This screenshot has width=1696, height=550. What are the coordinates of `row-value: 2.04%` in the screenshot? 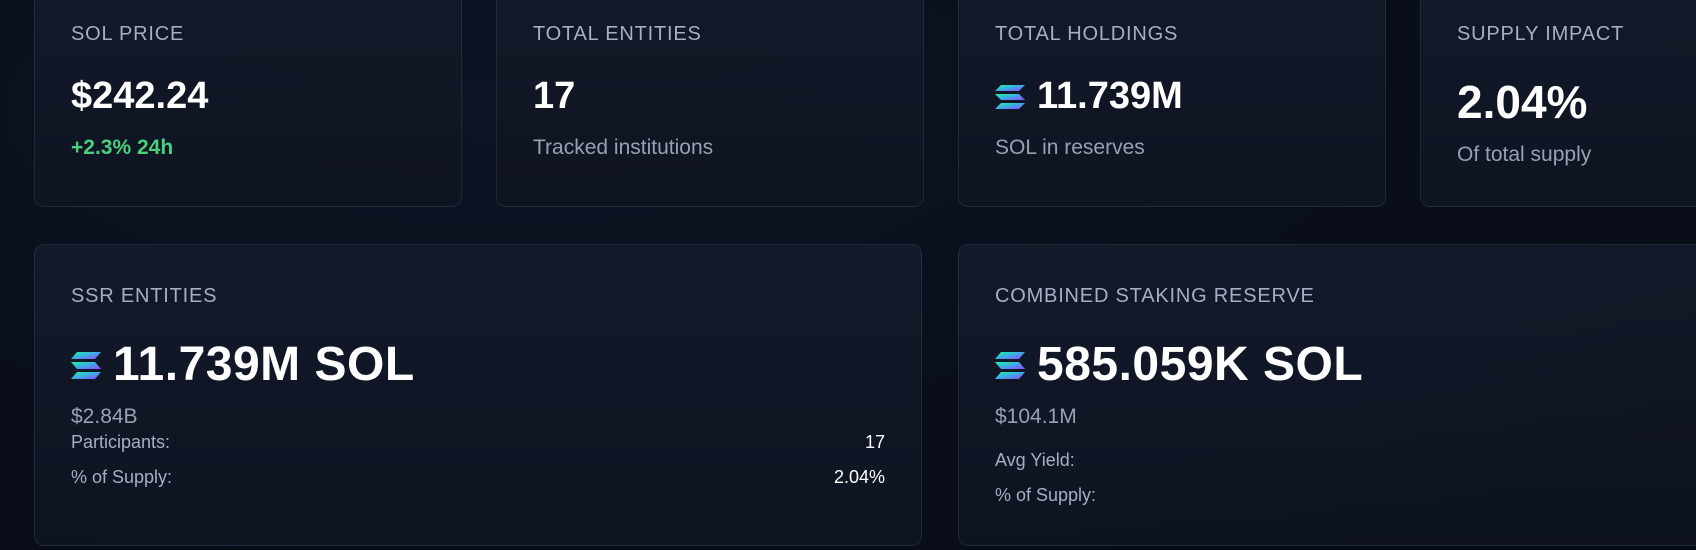 It's located at (859, 477).